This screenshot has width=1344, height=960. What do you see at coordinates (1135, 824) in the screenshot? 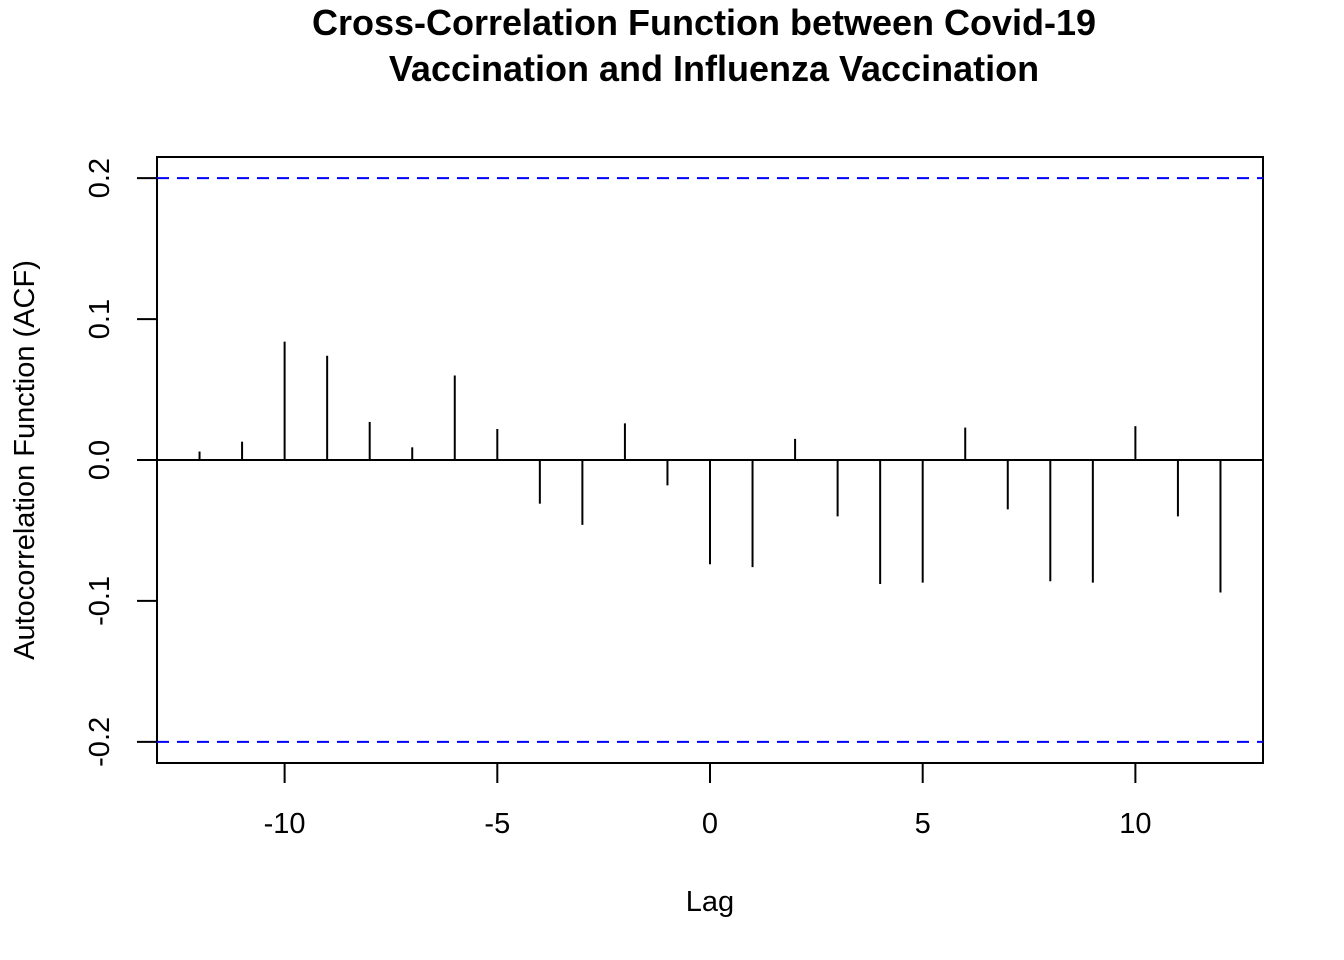
I see `x-tick-label: 10` at bounding box center [1135, 824].